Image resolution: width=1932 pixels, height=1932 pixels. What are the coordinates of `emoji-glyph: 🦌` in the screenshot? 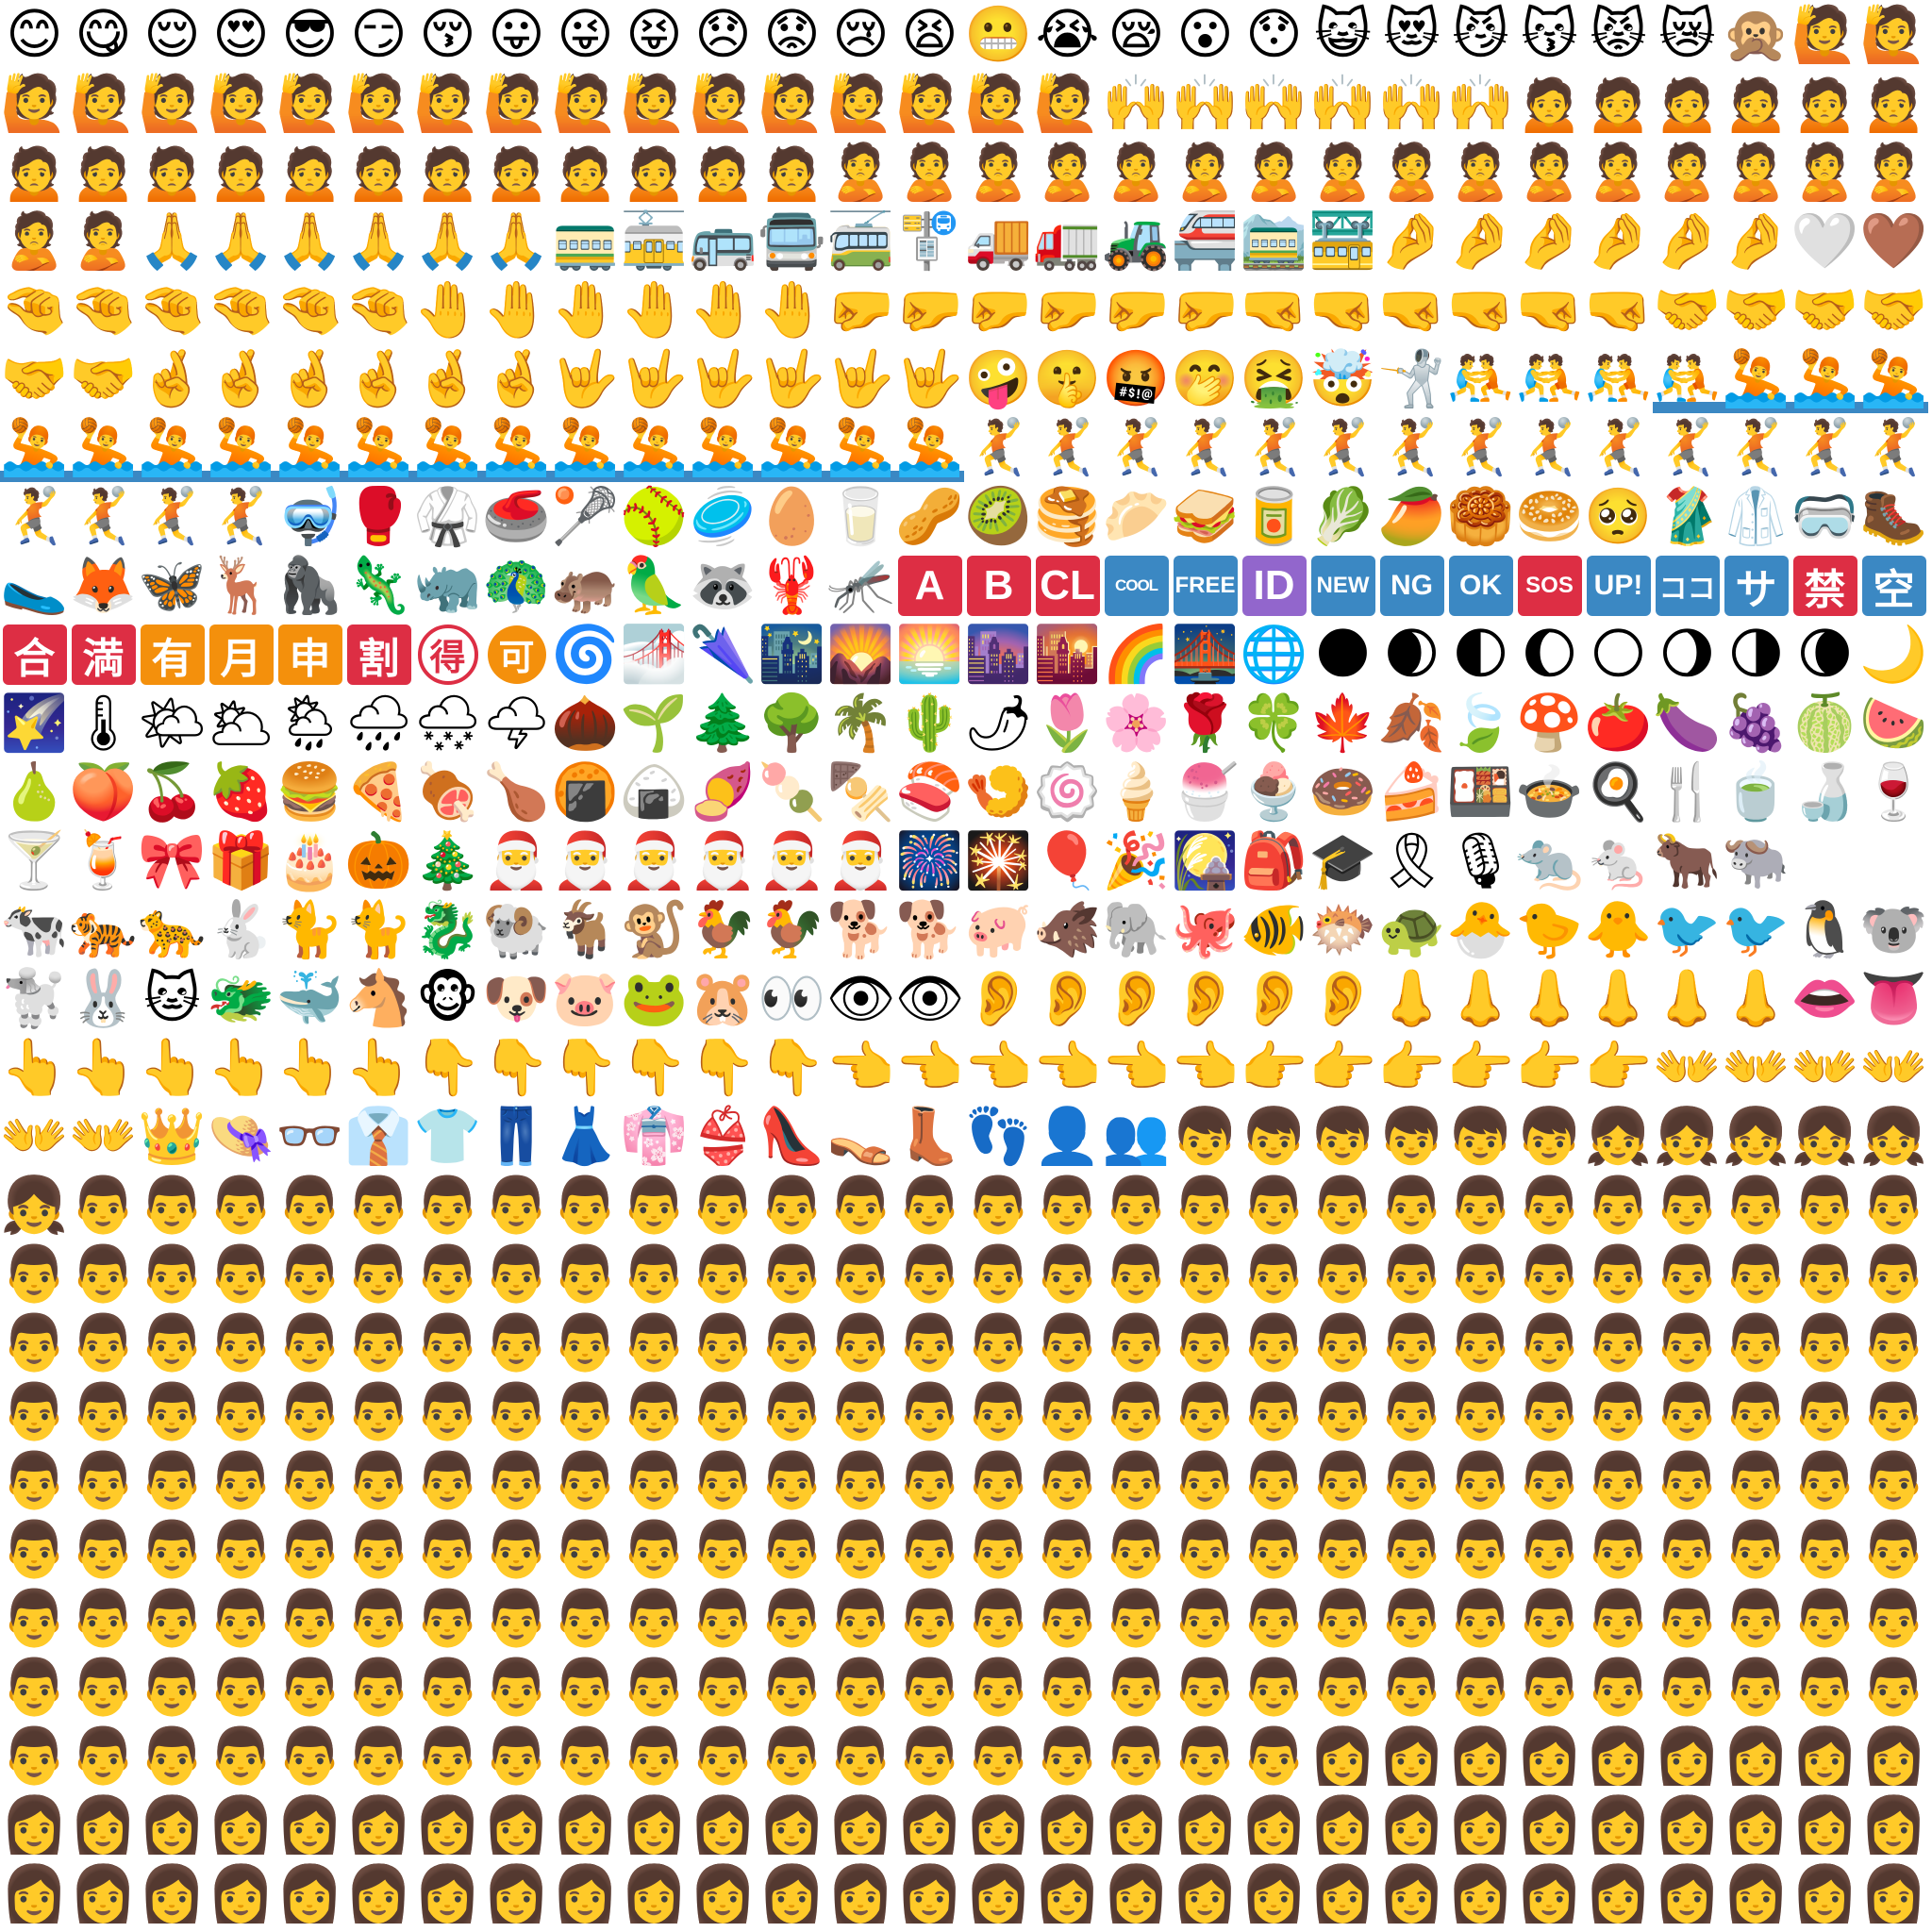 It's located at (241, 585).